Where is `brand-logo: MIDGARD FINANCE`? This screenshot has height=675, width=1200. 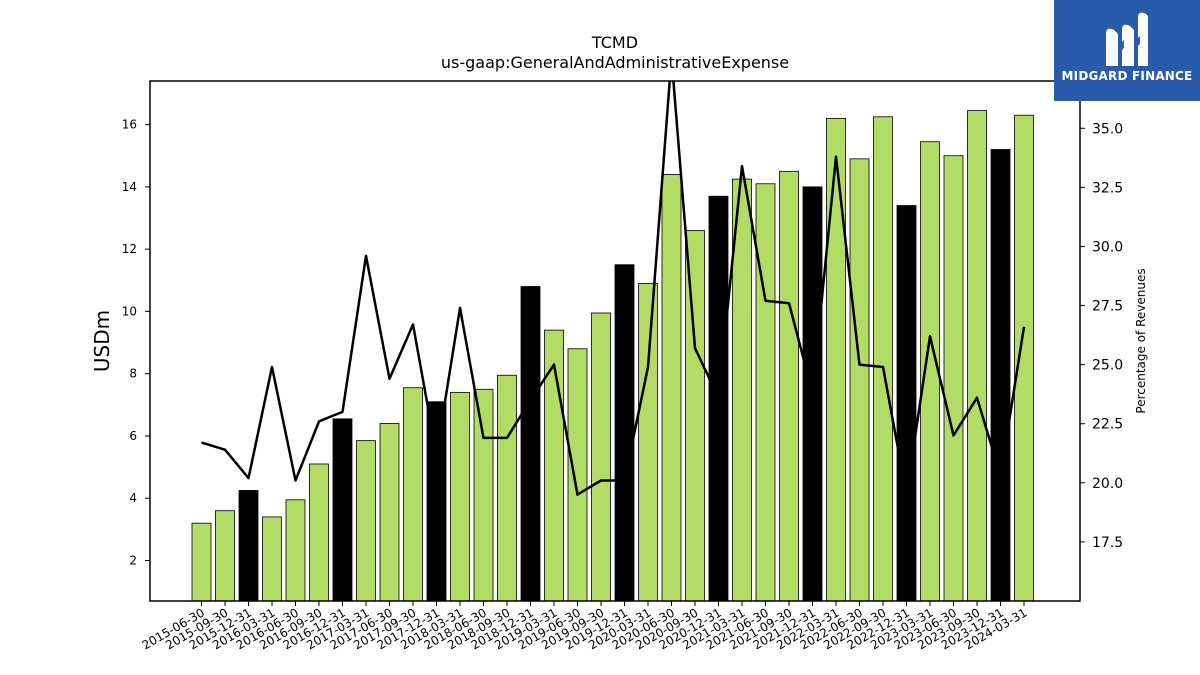
brand-logo: MIDGARD FINANCE is located at coordinates (1127, 50).